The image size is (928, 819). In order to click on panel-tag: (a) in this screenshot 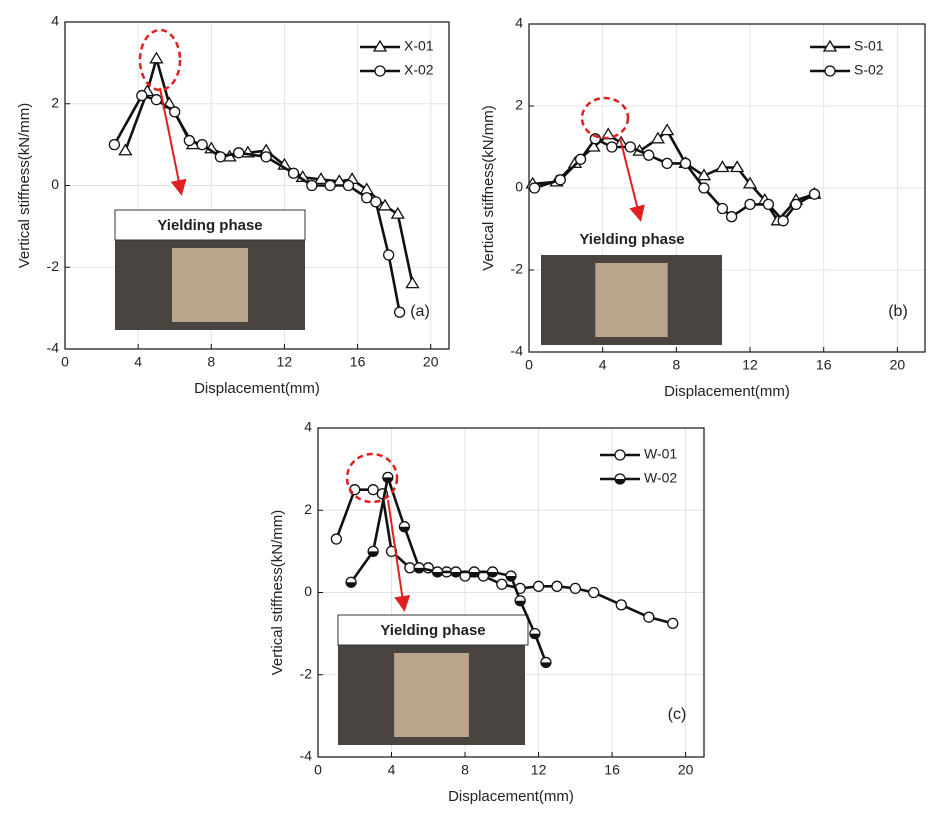, I will do `click(420, 311)`.